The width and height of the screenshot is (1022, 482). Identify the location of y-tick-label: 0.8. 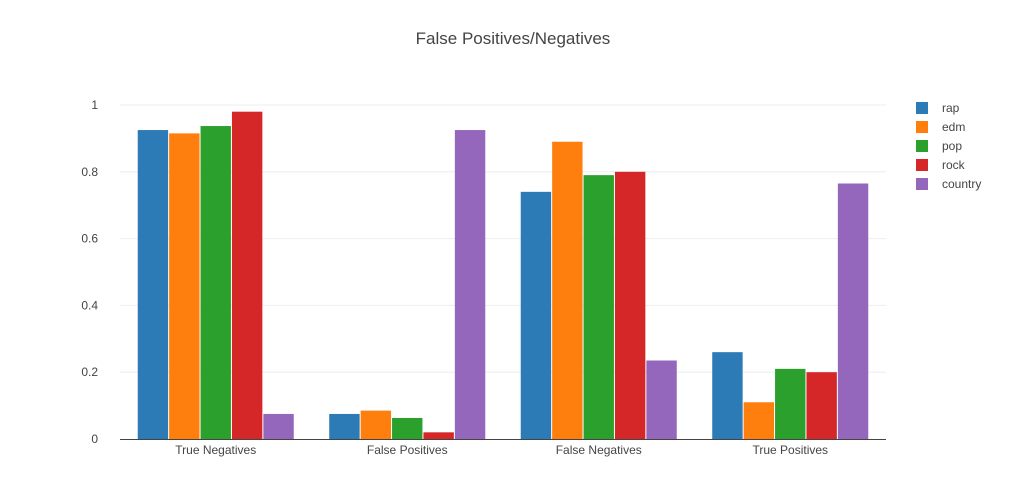
(89, 172).